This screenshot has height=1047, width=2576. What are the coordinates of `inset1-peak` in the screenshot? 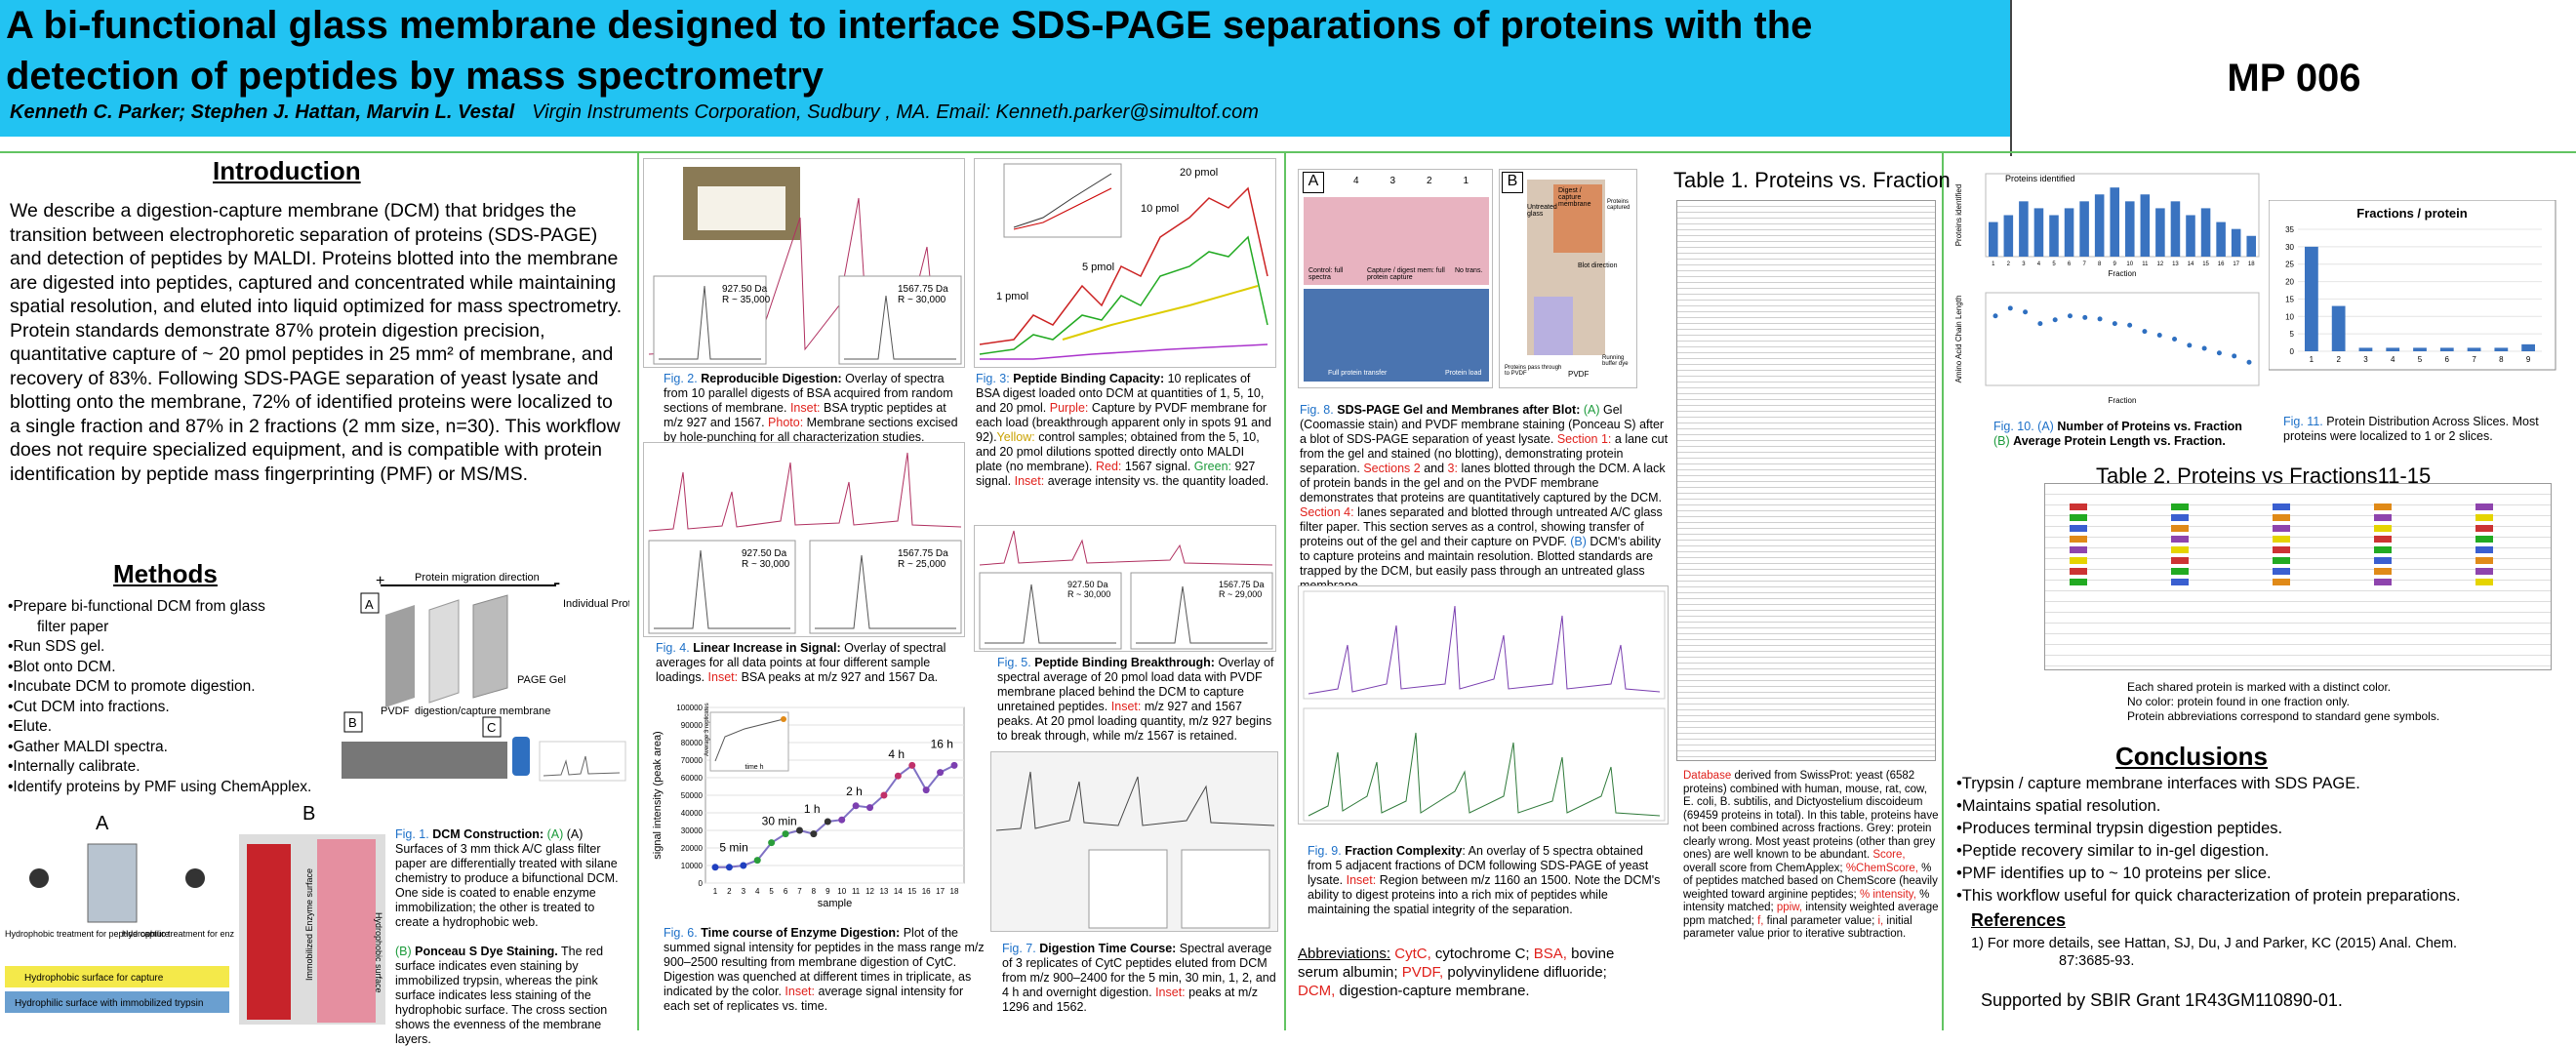 It's located at (710, 322).